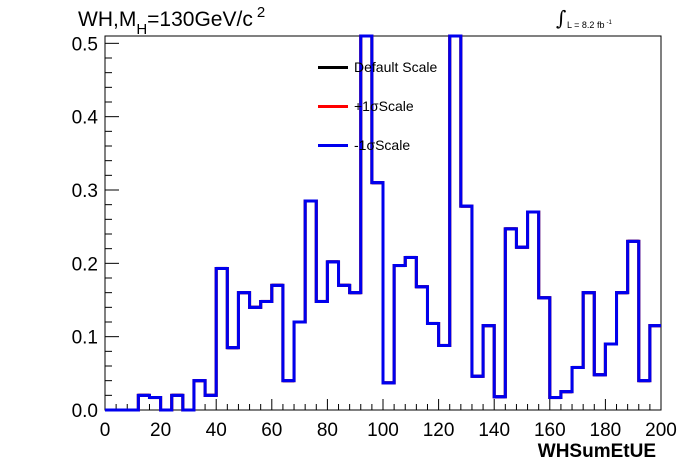  I want to click on x-tick-label: 100, so click(383, 430).